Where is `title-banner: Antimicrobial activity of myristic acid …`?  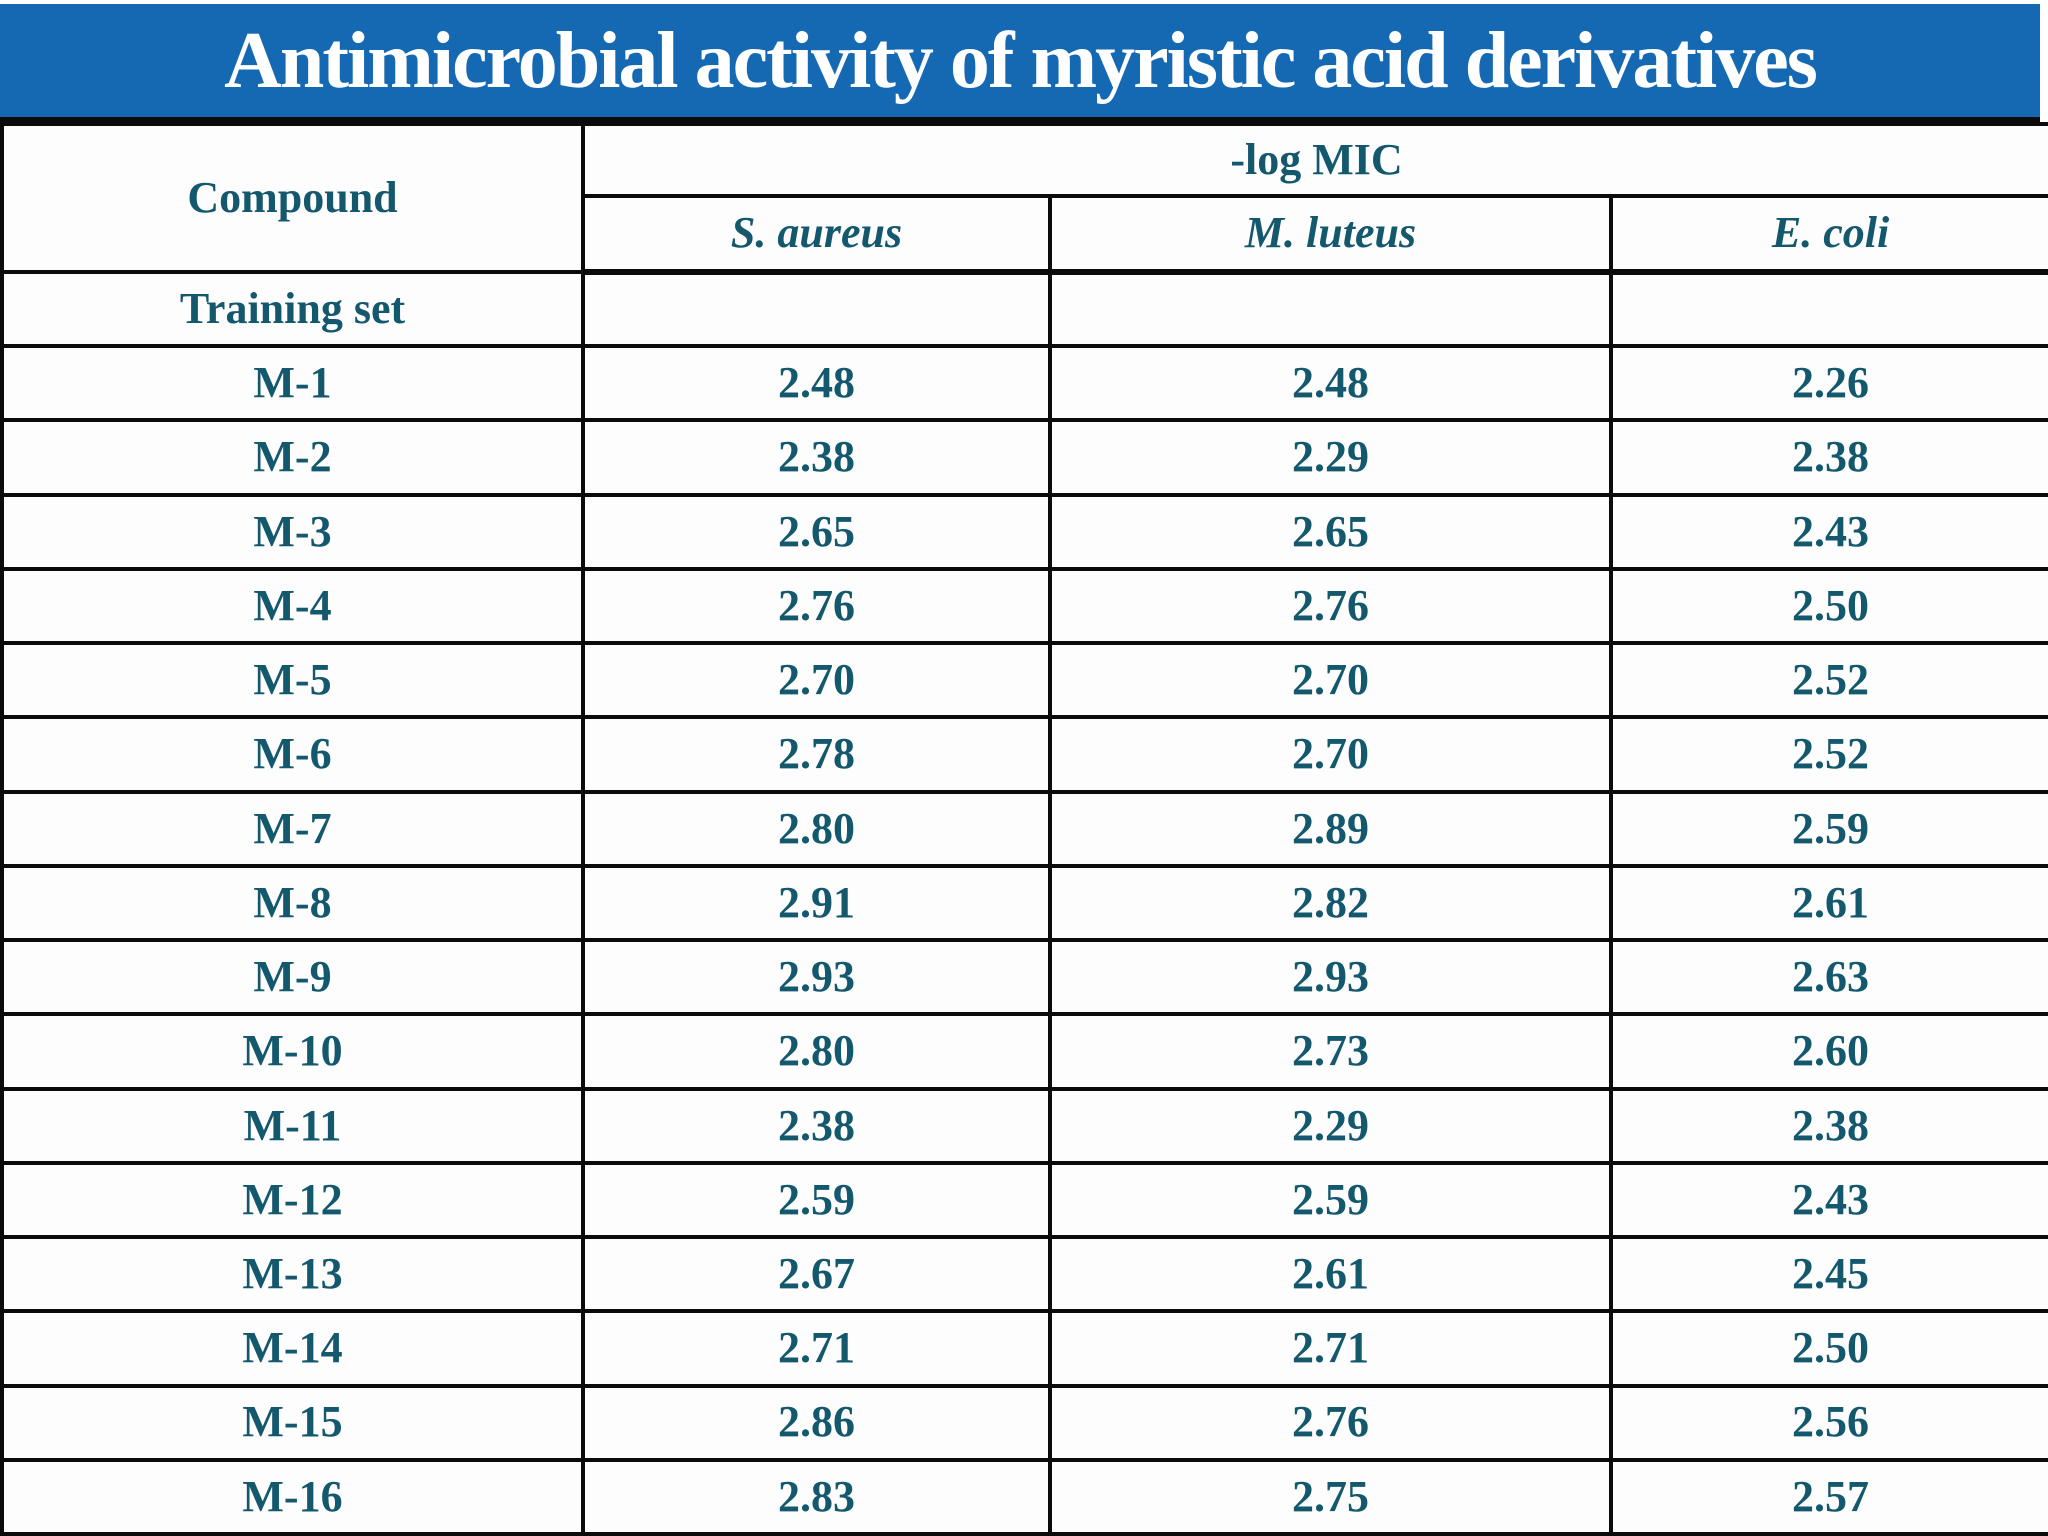 title-banner: Antimicrobial activity of myristic acid … is located at coordinates (1020, 63).